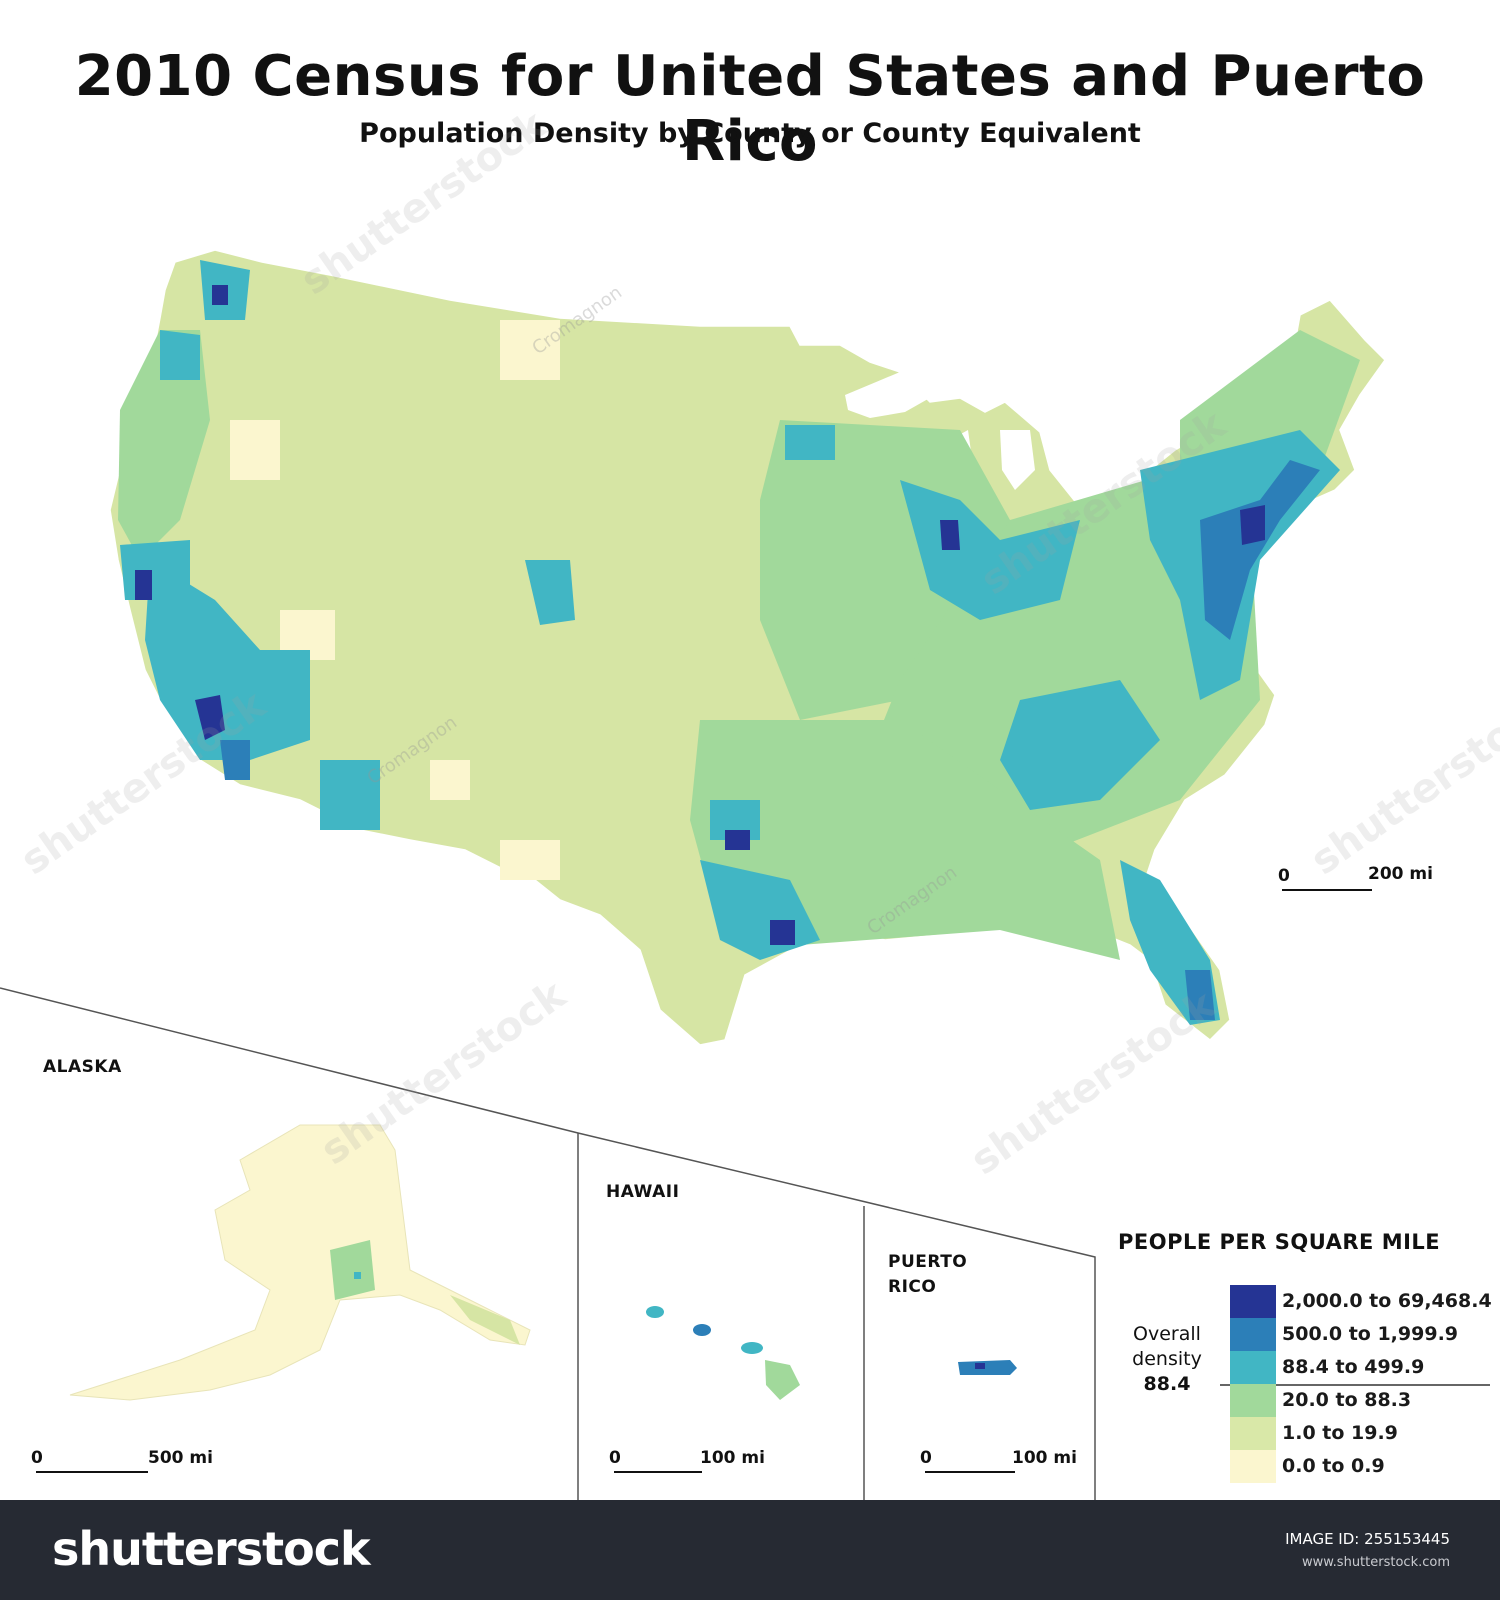 The image size is (1500, 1600). I want to click on patch-los-angeles, so click(210, 717).